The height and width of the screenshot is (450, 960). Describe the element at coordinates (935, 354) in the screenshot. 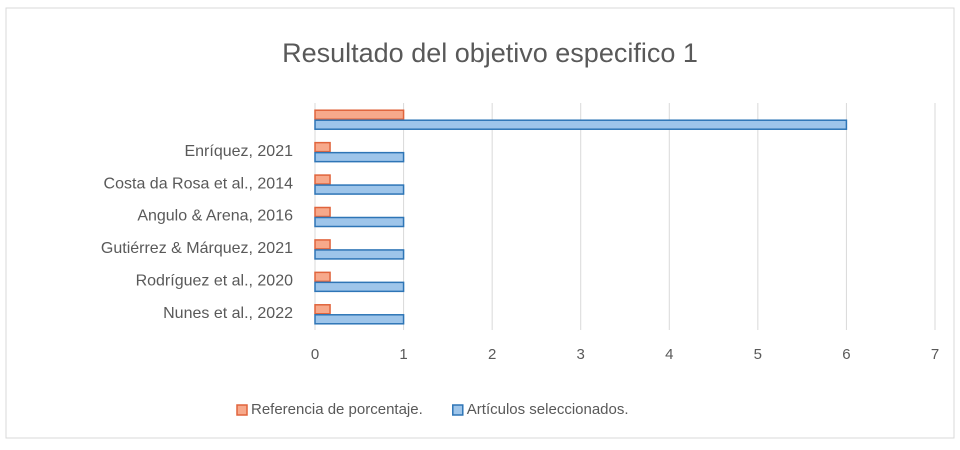

I see `x-tick-label: 7` at that location.